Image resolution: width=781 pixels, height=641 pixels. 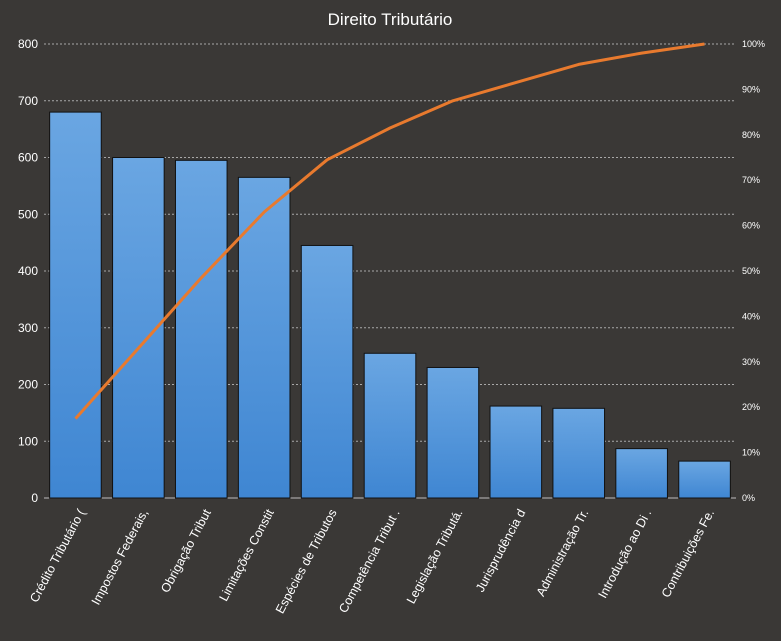 What do you see at coordinates (28, 441) in the screenshot?
I see `y-tick-label: 100` at bounding box center [28, 441].